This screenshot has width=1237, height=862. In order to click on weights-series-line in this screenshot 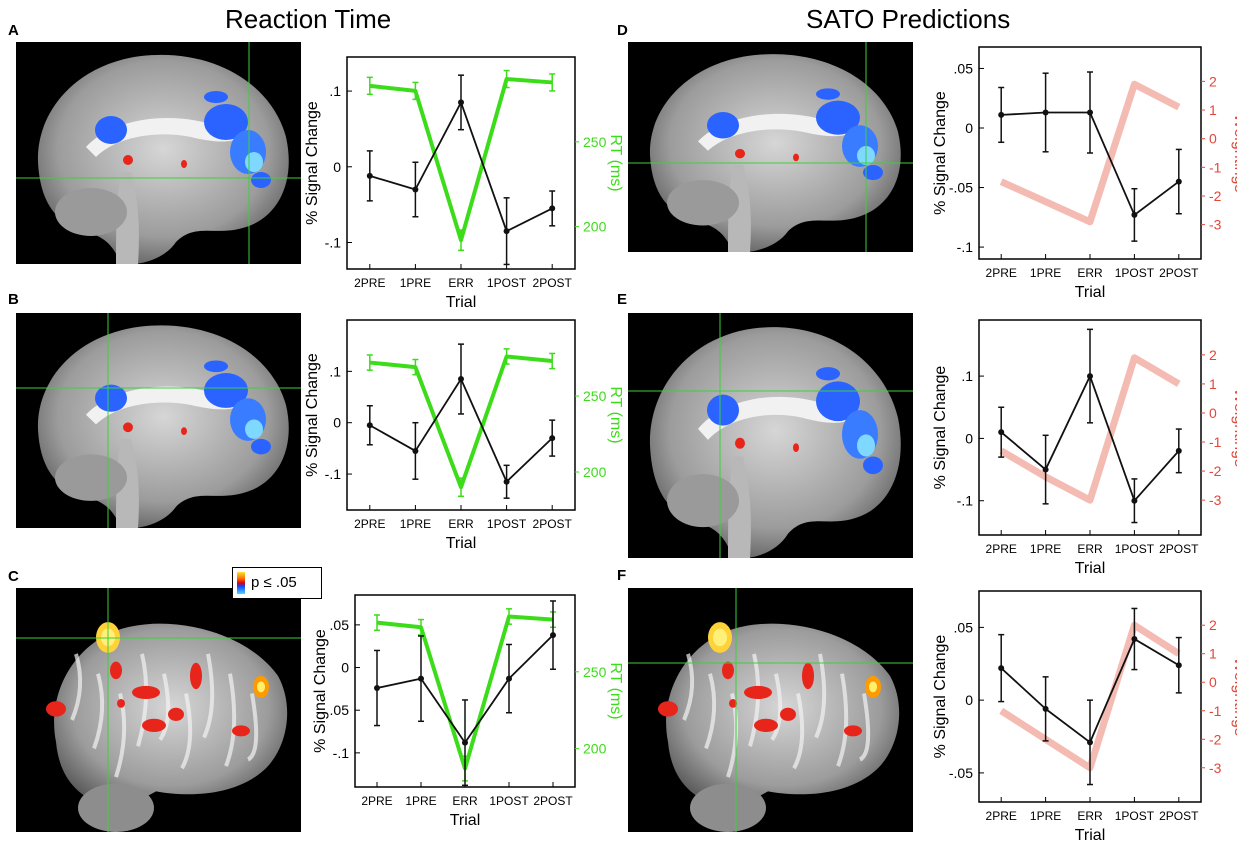, I will do `click(1090, 429)`.